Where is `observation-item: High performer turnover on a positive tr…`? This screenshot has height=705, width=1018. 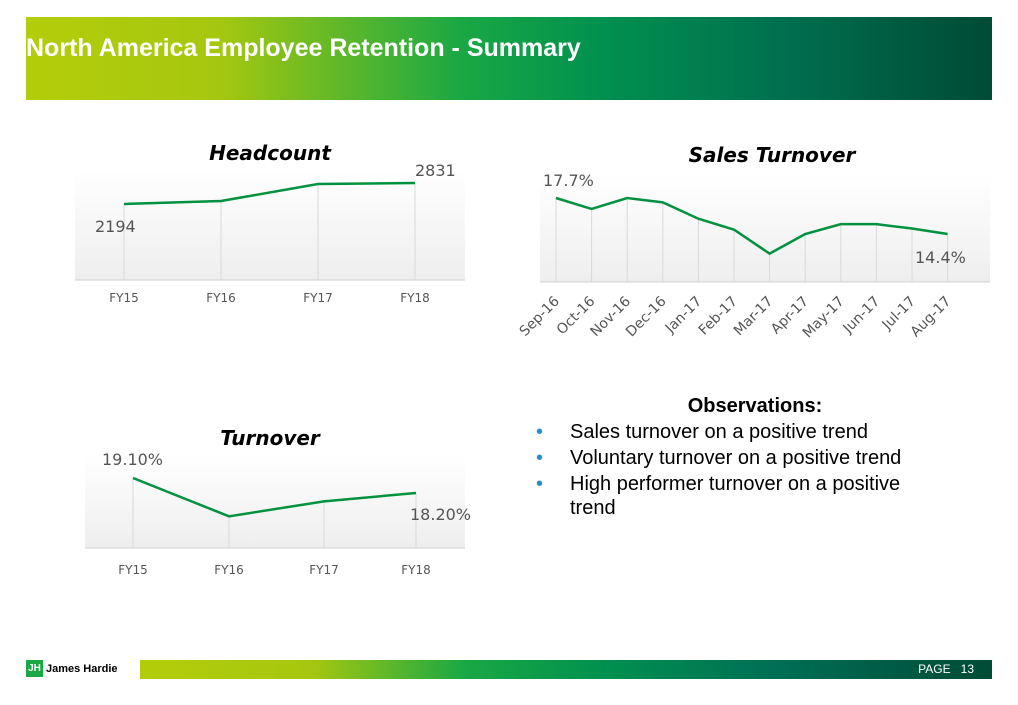 observation-item: High performer turnover on a positive tr… is located at coordinates (740, 496).